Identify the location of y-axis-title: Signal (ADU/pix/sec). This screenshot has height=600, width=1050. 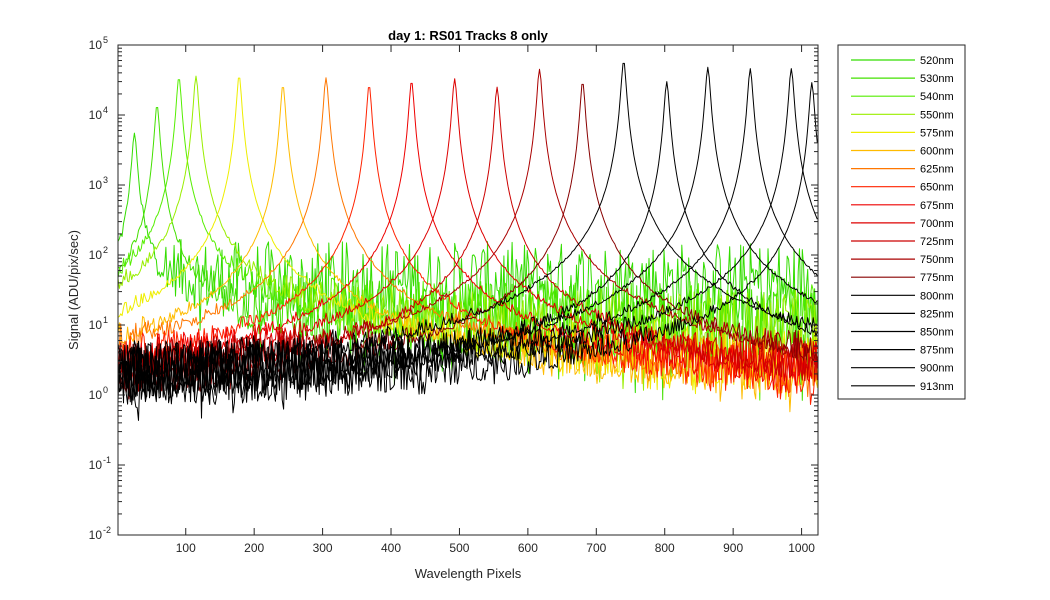
(73, 290).